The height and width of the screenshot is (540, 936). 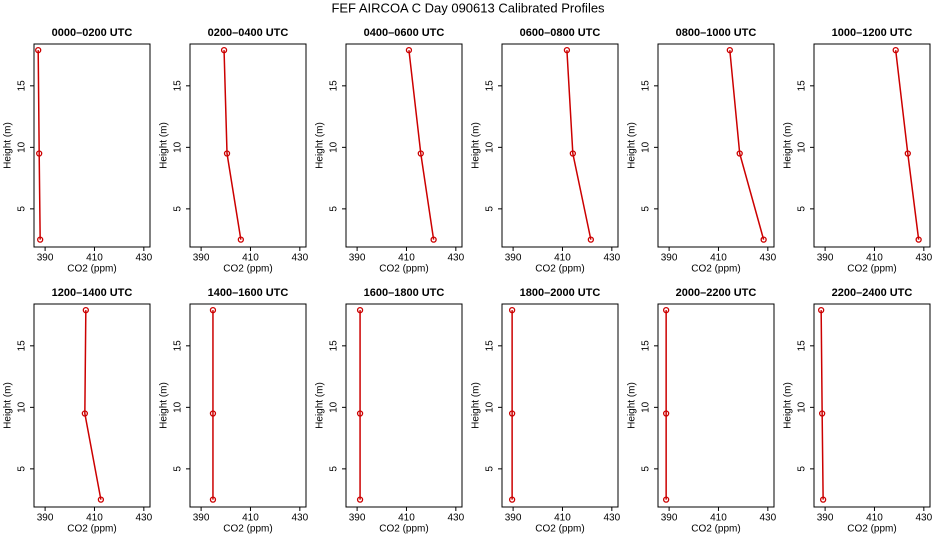 I want to click on panel-title: 1600–1800 UTC, so click(x=404, y=293).